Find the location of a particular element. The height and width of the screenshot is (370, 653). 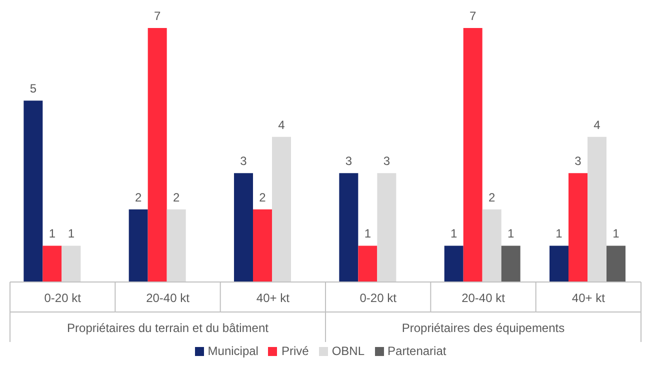

legend-label: Municipal is located at coordinates (233, 351).